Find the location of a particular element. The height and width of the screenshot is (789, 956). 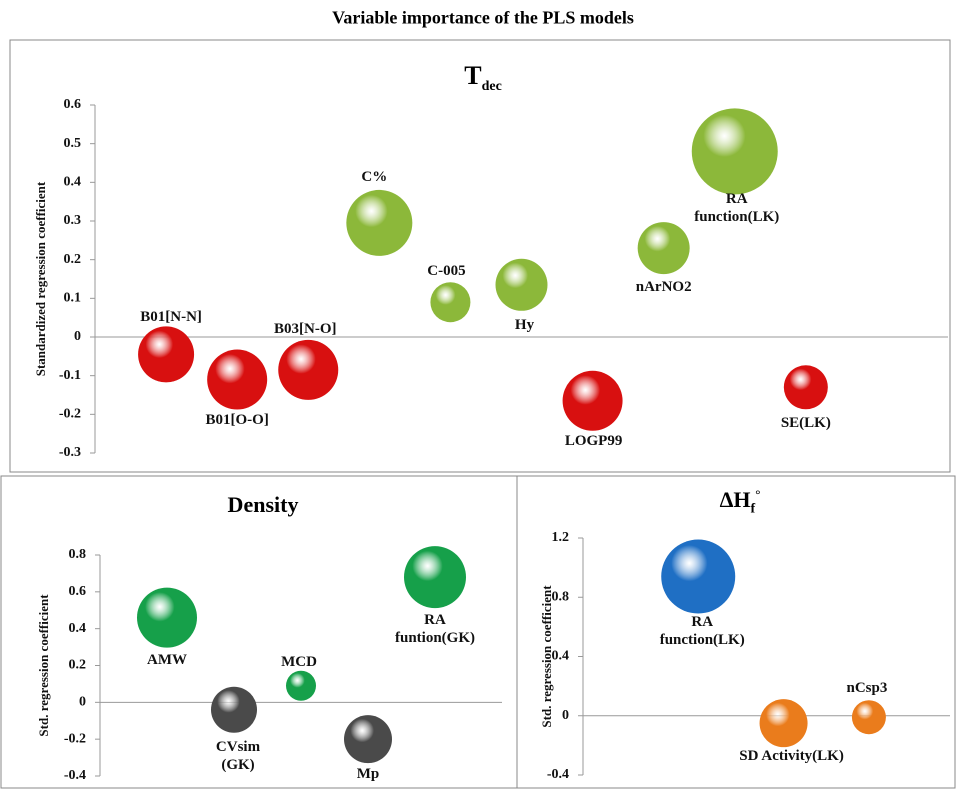

chart-title: Tdec is located at coordinates (483, 78).